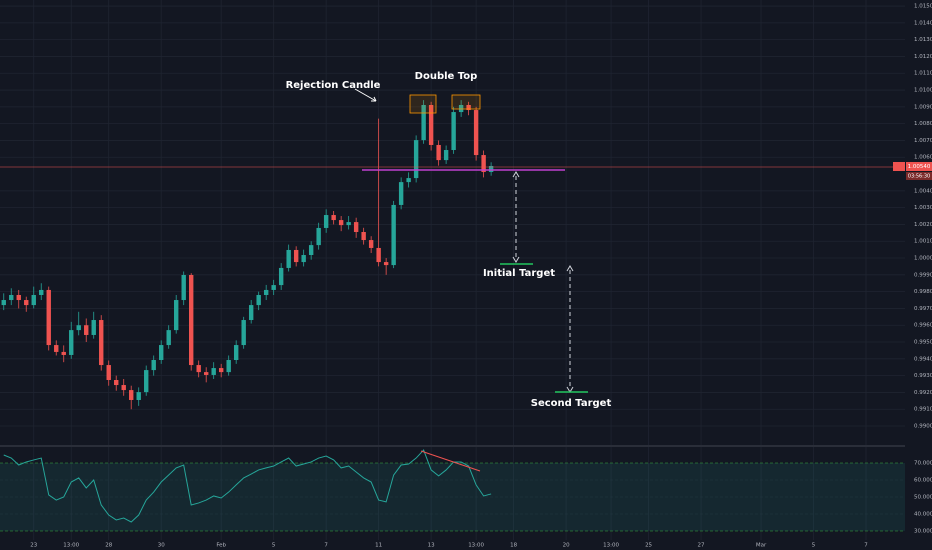 This screenshot has width=932, height=550. I want to click on change-tag, so click(899, 166).